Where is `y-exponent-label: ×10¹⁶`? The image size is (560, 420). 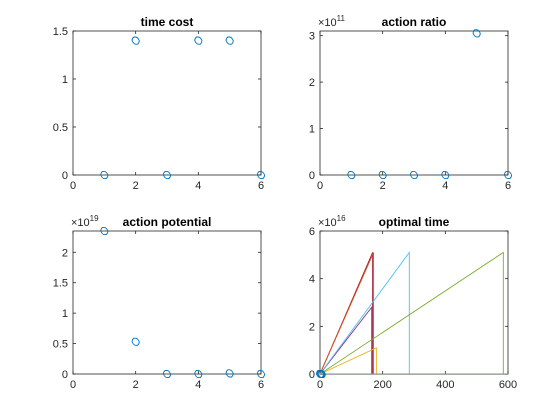
y-exponent-label: ×10¹⁶ is located at coordinates (332, 221).